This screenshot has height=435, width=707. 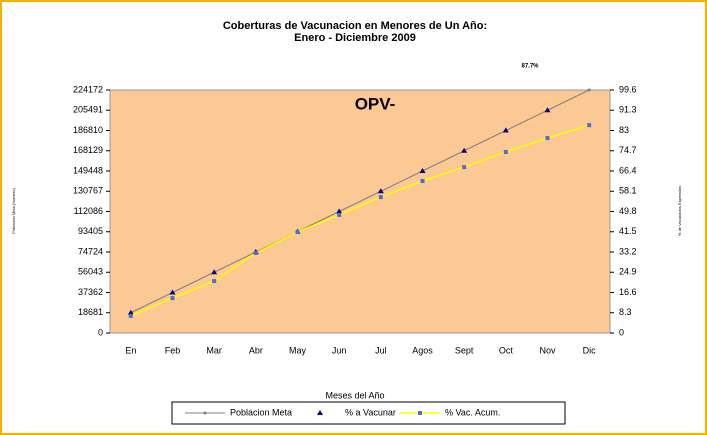 What do you see at coordinates (90, 251) in the screenshot?
I see `y-tick-label: 74724` at bounding box center [90, 251].